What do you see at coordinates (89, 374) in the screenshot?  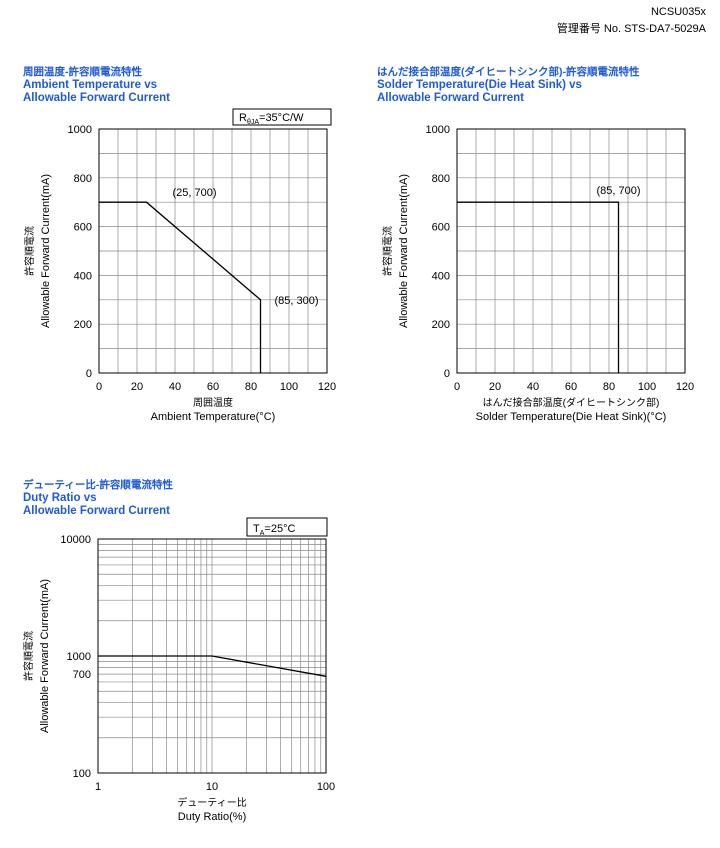 I see `chart1-ytick-label: 0` at bounding box center [89, 374].